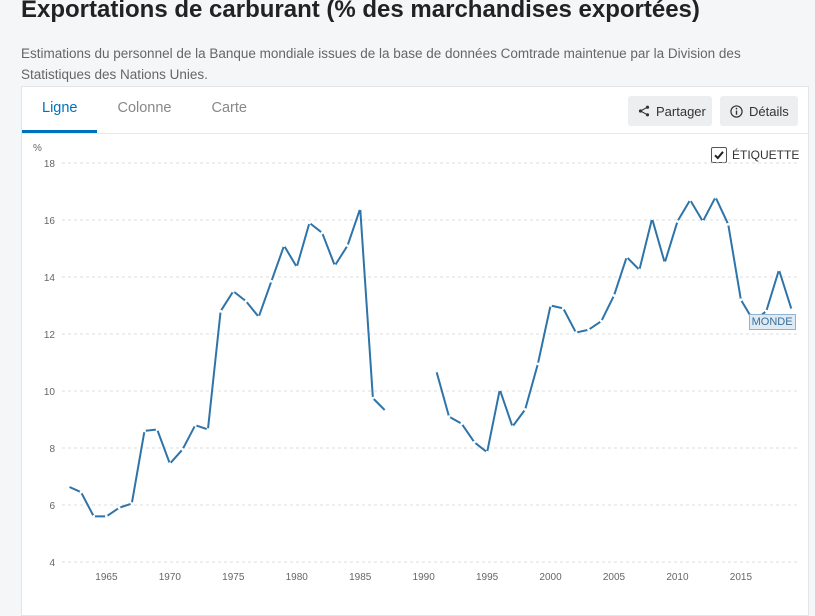 The width and height of the screenshot is (815, 616). I want to click on y-tick-label: 12, so click(50, 335).